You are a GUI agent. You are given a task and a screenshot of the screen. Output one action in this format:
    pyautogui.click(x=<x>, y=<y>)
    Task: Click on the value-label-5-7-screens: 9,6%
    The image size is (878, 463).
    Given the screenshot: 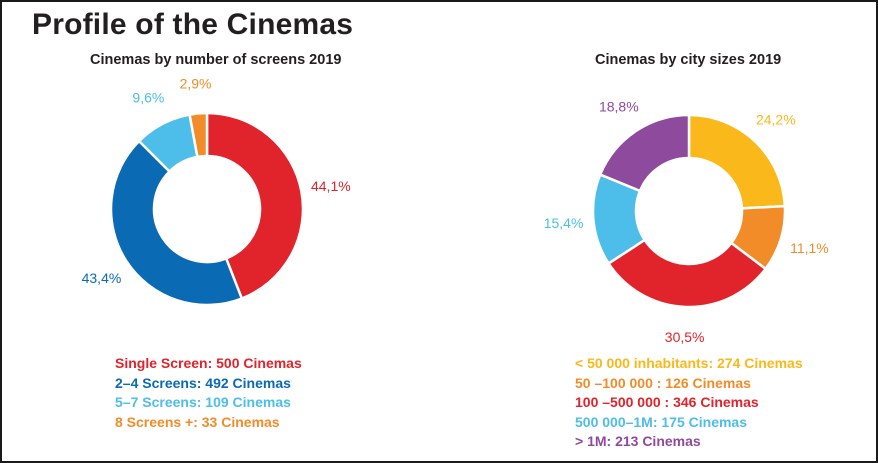 What is the action you would take?
    pyautogui.click(x=148, y=97)
    